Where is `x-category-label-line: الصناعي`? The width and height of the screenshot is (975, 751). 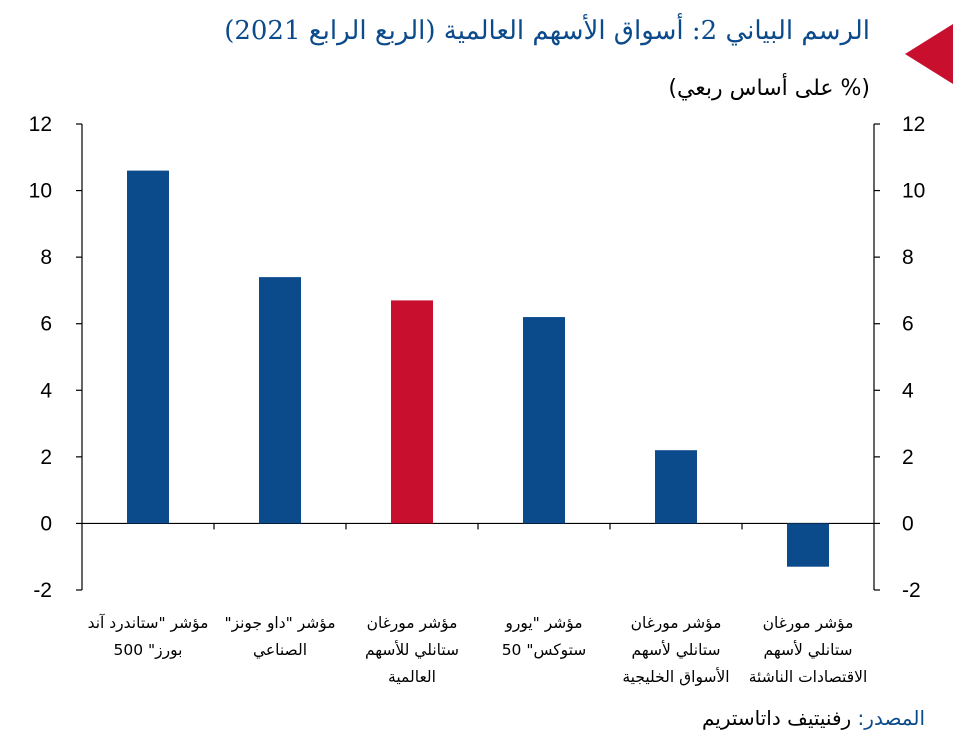 x-category-label-line: الصناعي is located at coordinates (280, 650).